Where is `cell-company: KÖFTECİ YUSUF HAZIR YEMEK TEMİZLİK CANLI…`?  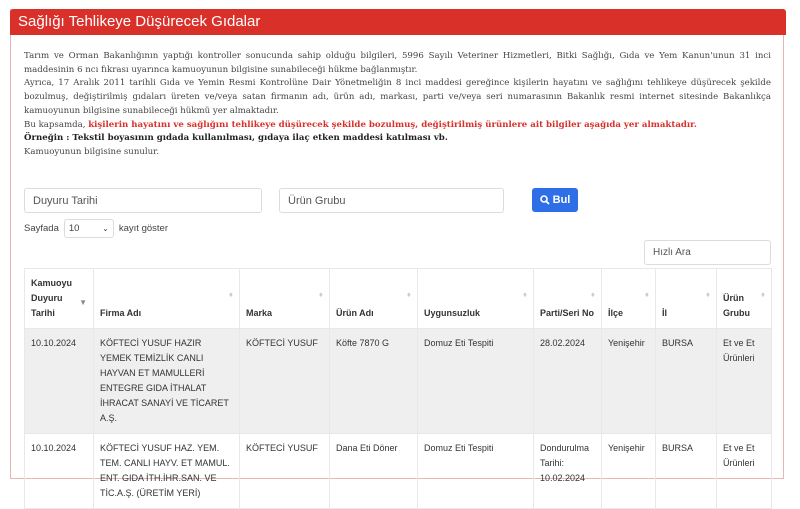 cell-company: KÖFTECİ YUSUF HAZIR YEMEK TEMİZLİK CANLI… is located at coordinates (166, 381).